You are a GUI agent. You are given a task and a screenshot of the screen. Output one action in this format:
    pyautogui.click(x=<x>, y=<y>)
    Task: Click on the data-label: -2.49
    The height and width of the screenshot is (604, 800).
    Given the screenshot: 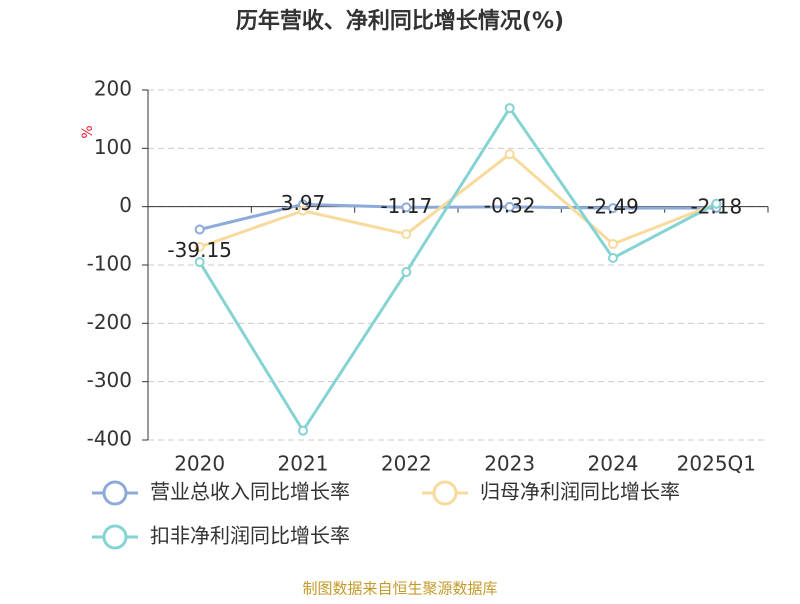 What is the action you would take?
    pyautogui.click(x=613, y=207)
    